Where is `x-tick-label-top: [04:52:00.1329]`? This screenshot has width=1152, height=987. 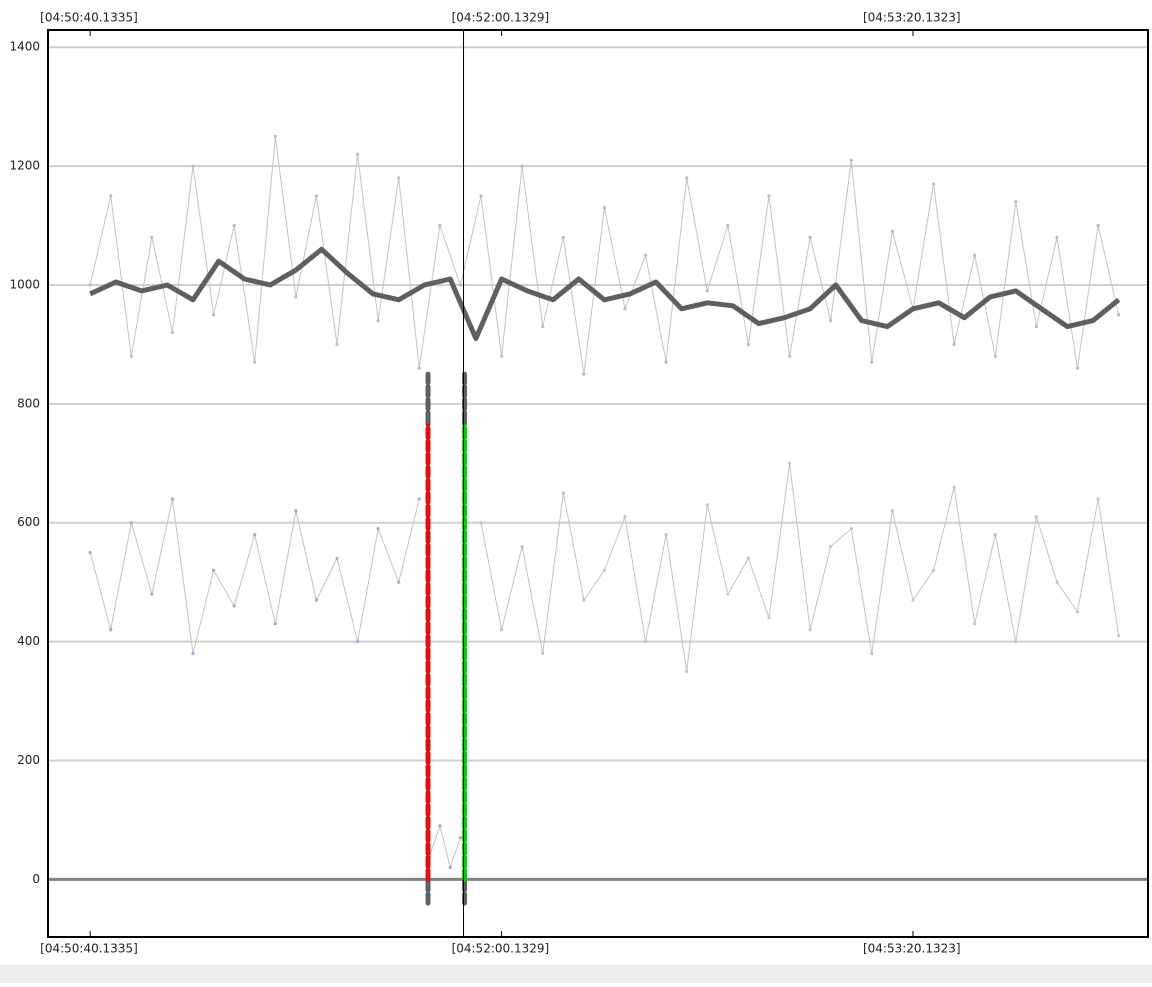
x-tick-label-top: [04:52:00.1329] is located at coordinates (501, 18).